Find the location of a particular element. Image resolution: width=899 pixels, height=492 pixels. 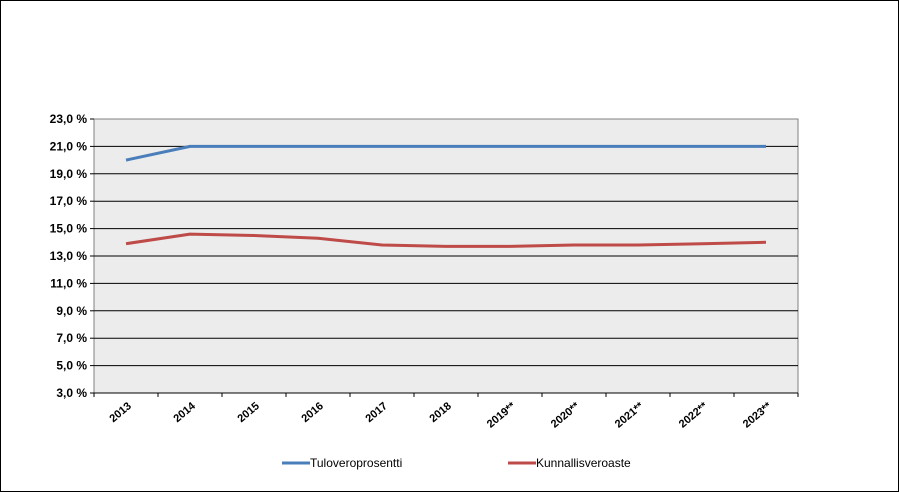

x-tick-label: 2019** is located at coordinates (502, 415).